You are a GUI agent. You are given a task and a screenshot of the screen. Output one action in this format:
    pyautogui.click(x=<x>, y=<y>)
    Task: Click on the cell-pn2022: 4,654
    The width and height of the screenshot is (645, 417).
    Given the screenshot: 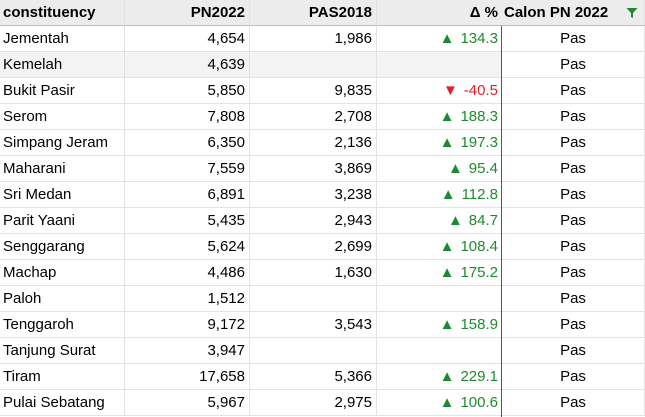 What is the action you would take?
    pyautogui.click(x=187, y=39)
    